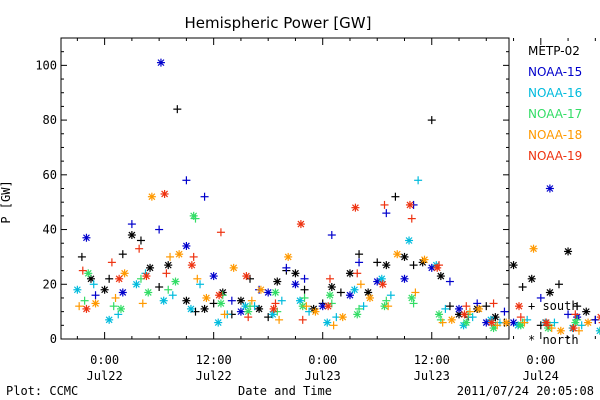  Describe the element at coordinates (6, 201) in the screenshot. I see `y-axis-label: P [GW]` at that location.